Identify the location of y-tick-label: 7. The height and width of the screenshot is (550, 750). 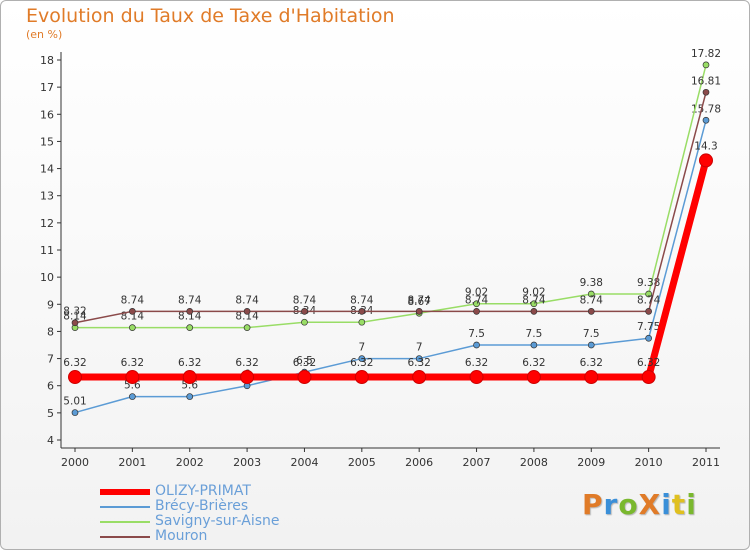
(50, 359).